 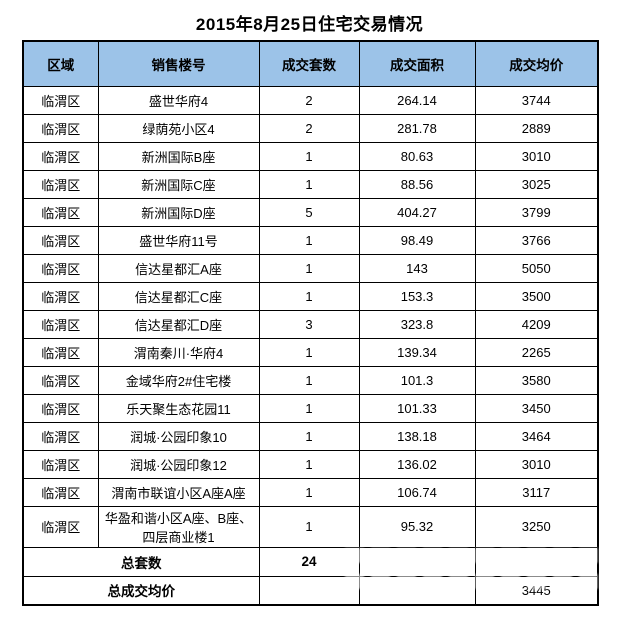 I want to click on area-cell: 136.02, so click(x=417, y=464).